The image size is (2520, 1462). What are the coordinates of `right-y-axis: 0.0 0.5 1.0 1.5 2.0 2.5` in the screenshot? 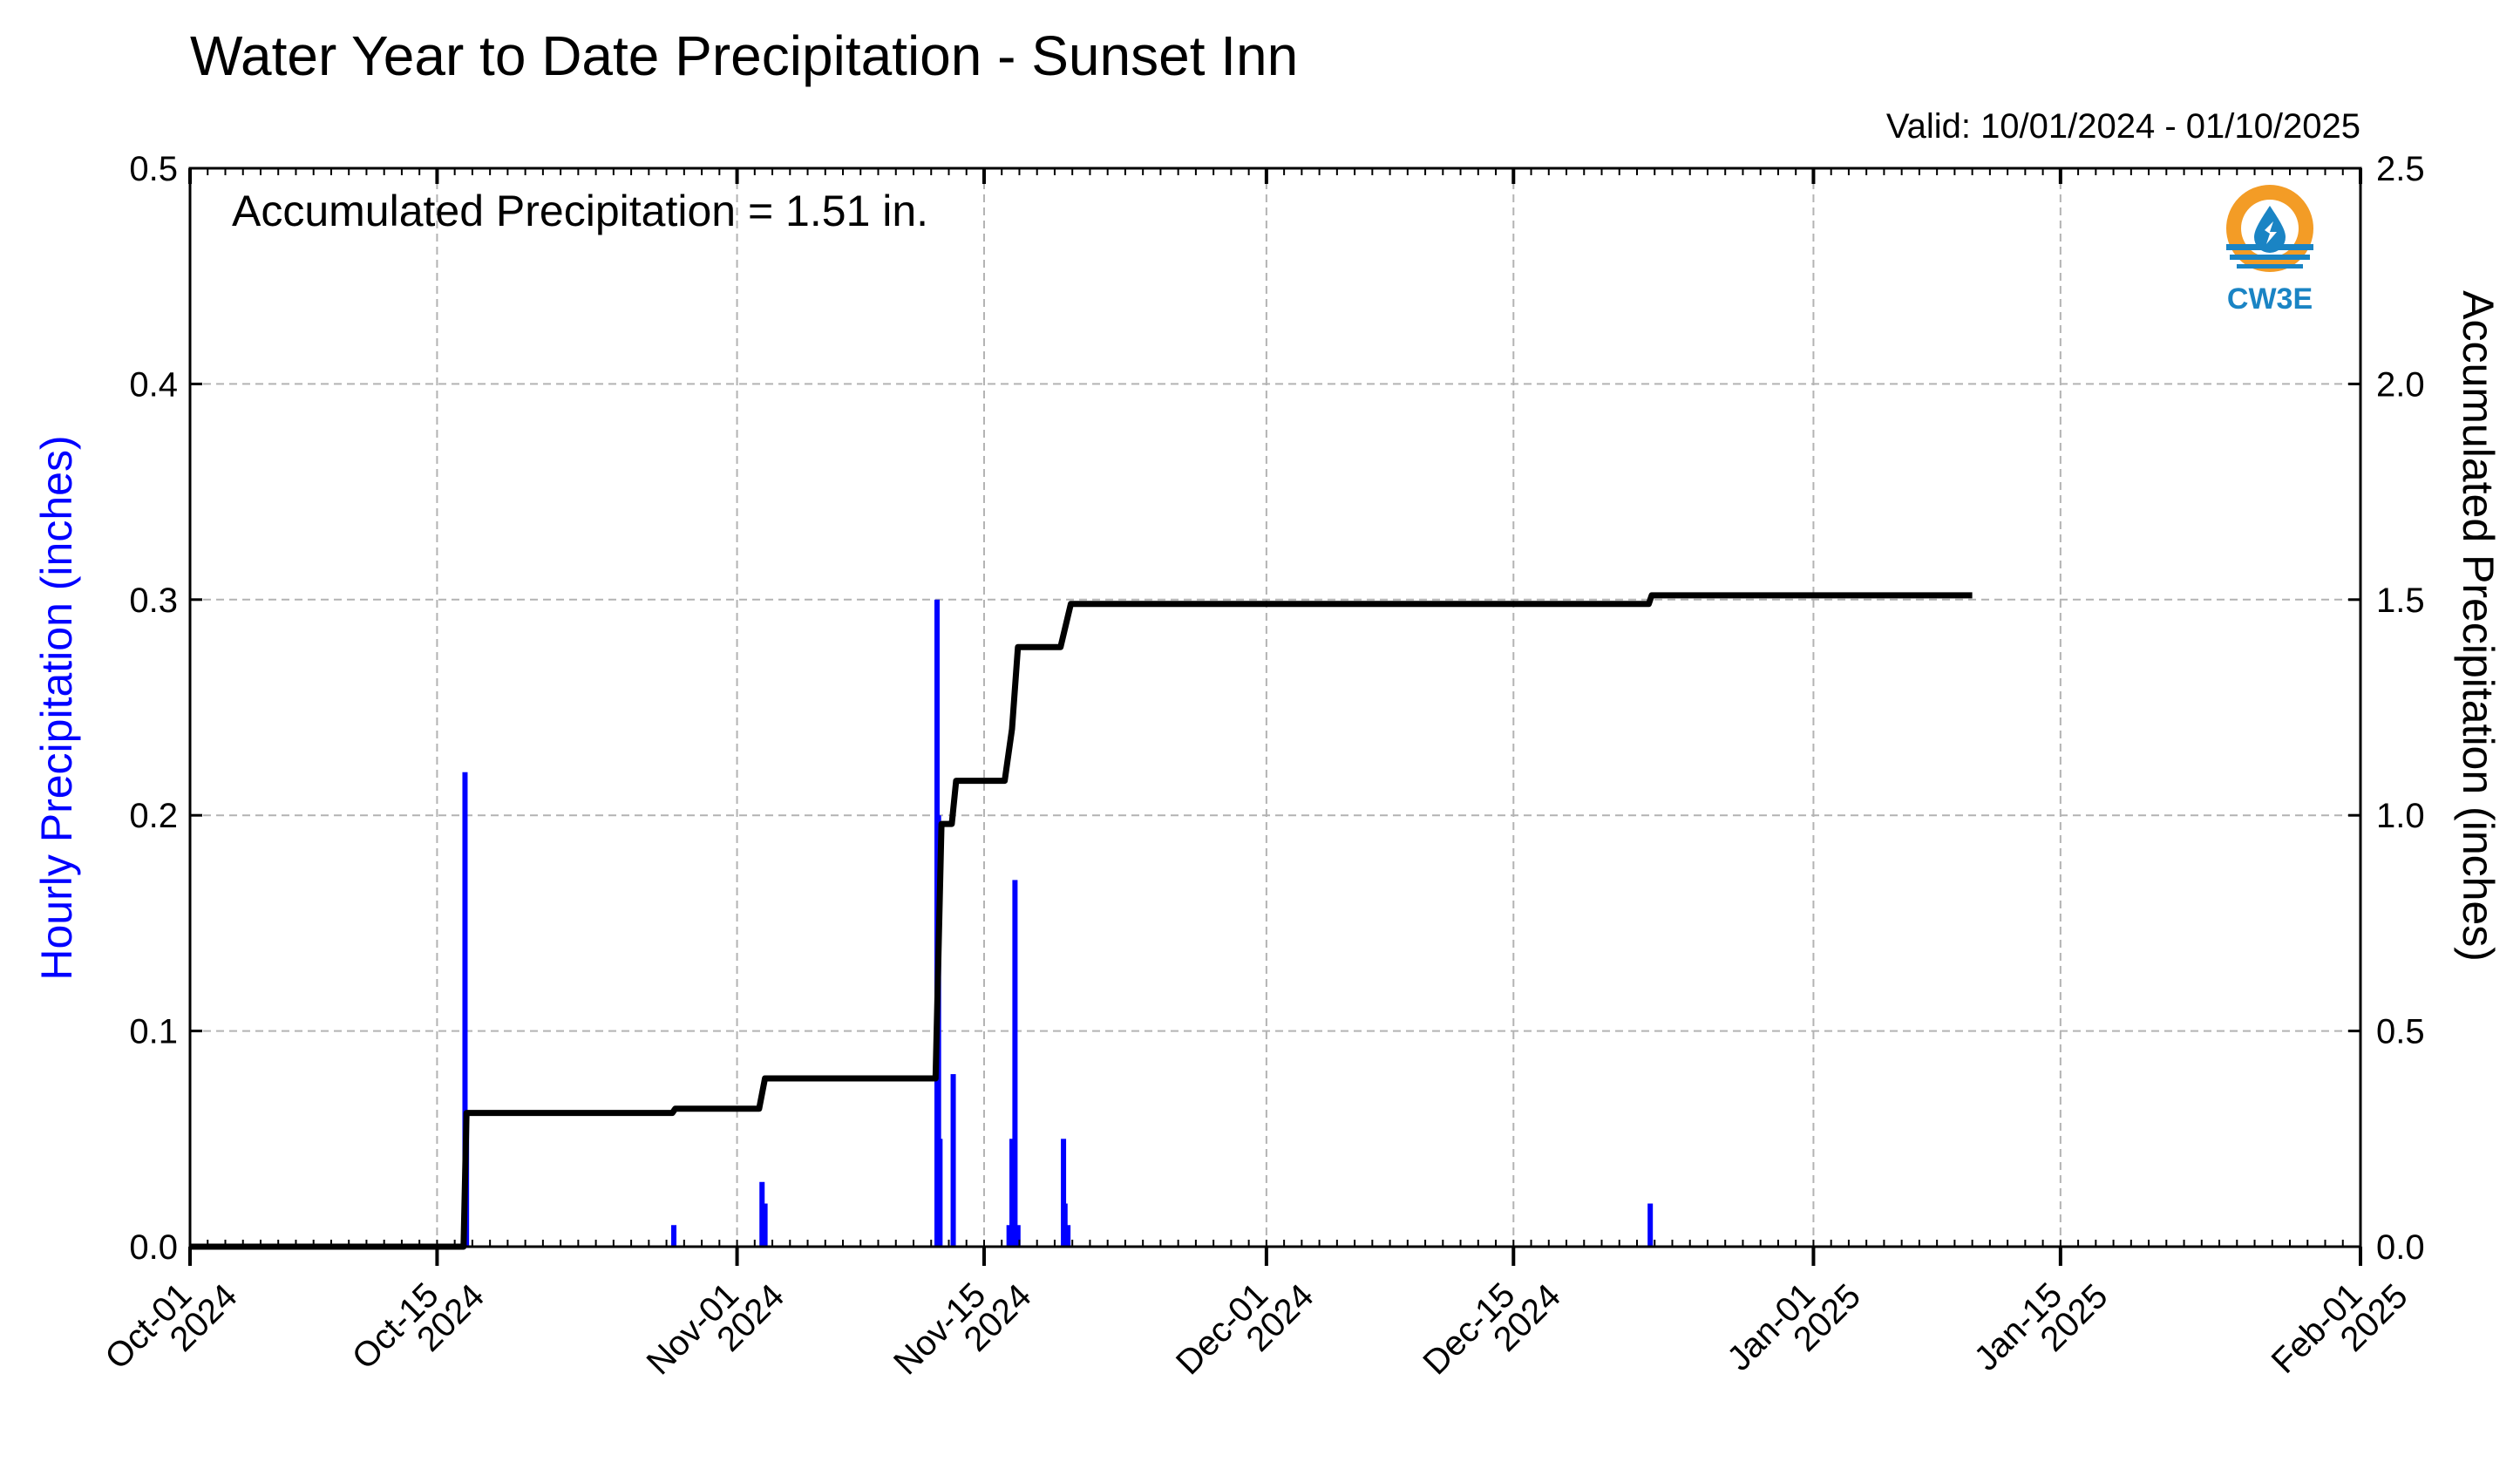 It's located at (2386, 708).